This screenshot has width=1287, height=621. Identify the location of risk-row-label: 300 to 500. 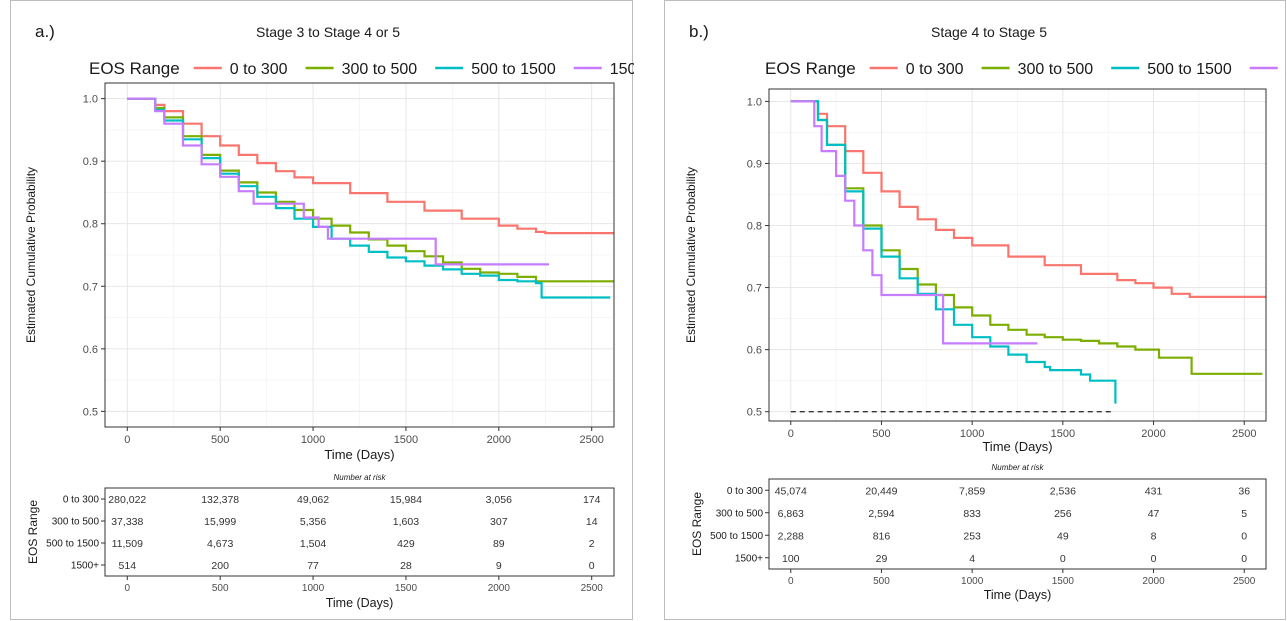
(76, 522).